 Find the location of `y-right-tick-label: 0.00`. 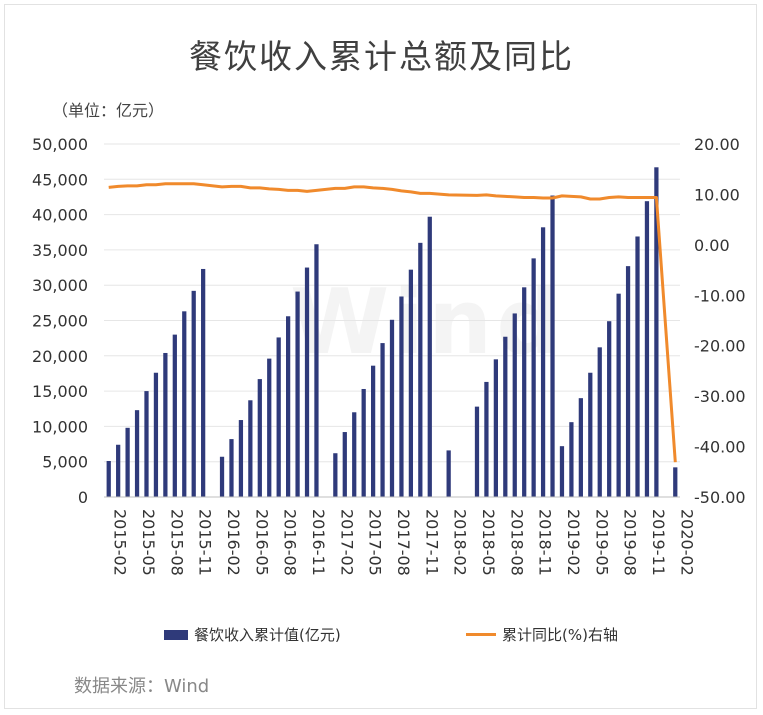

y-right-tick-label: 0.00 is located at coordinates (712, 245).